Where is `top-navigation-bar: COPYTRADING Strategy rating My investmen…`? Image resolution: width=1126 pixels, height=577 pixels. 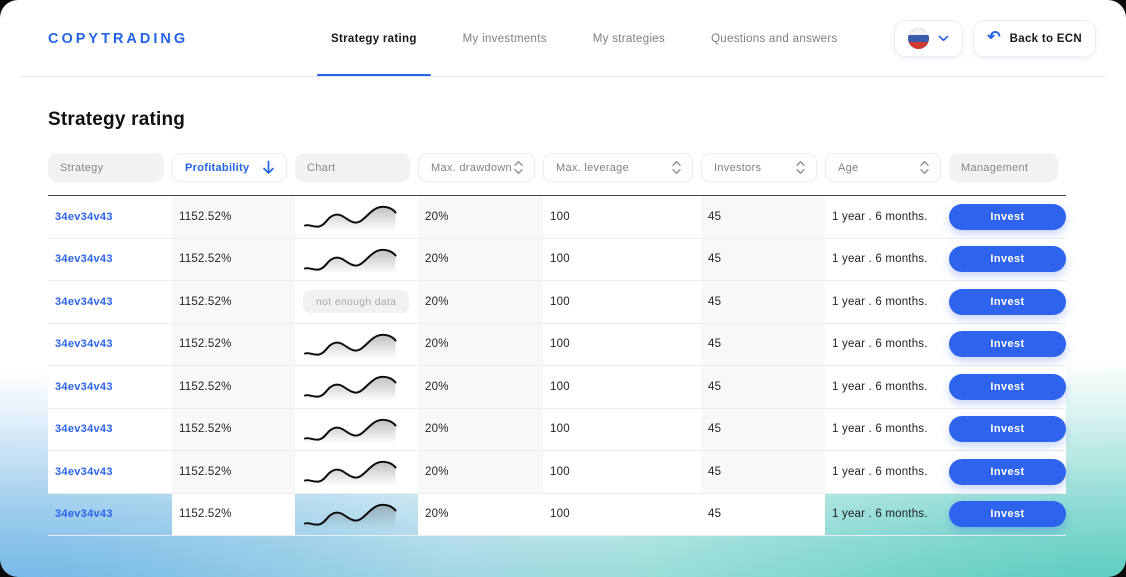
top-navigation-bar: COPYTRADING Strategy rating My investmen… is located at coordinates (563, 38).